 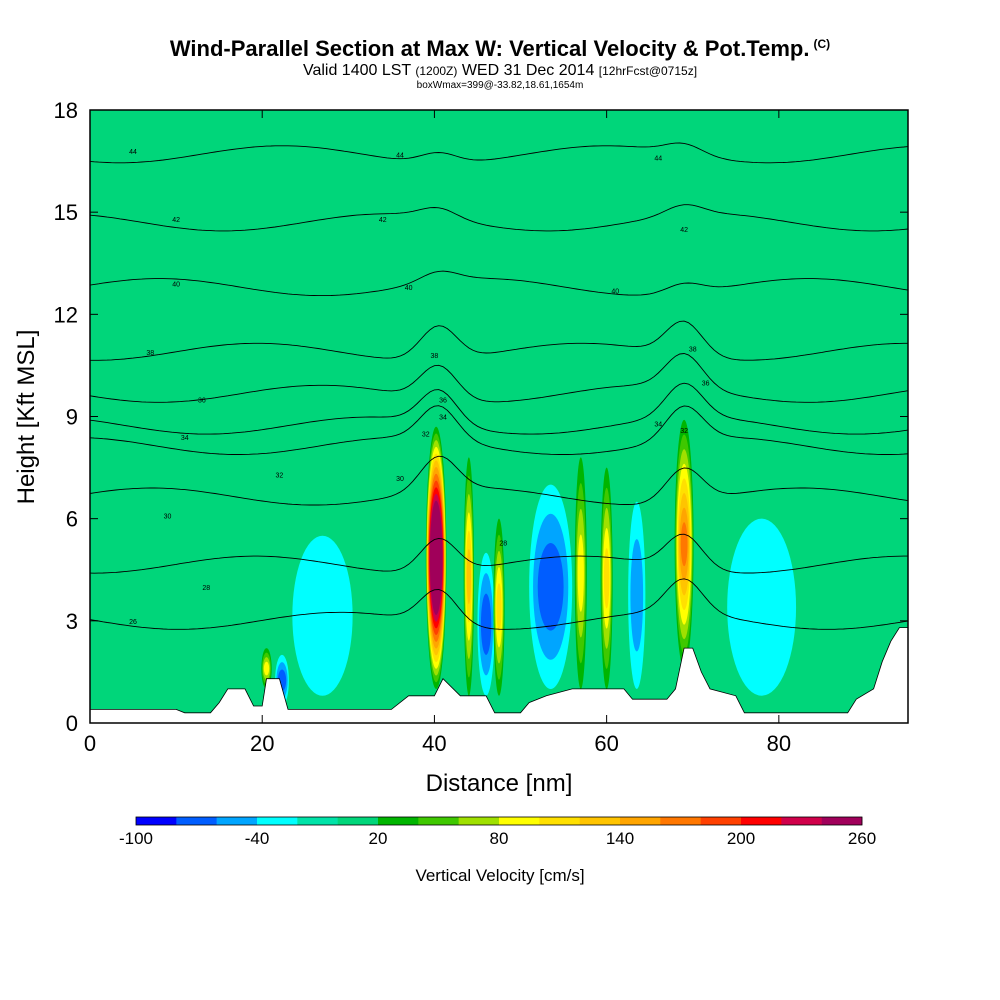 What do you see at coordinates (435, 356) in the screenshot?
I see `isentrope-label-10: 38` at bounding box center [435, 356].